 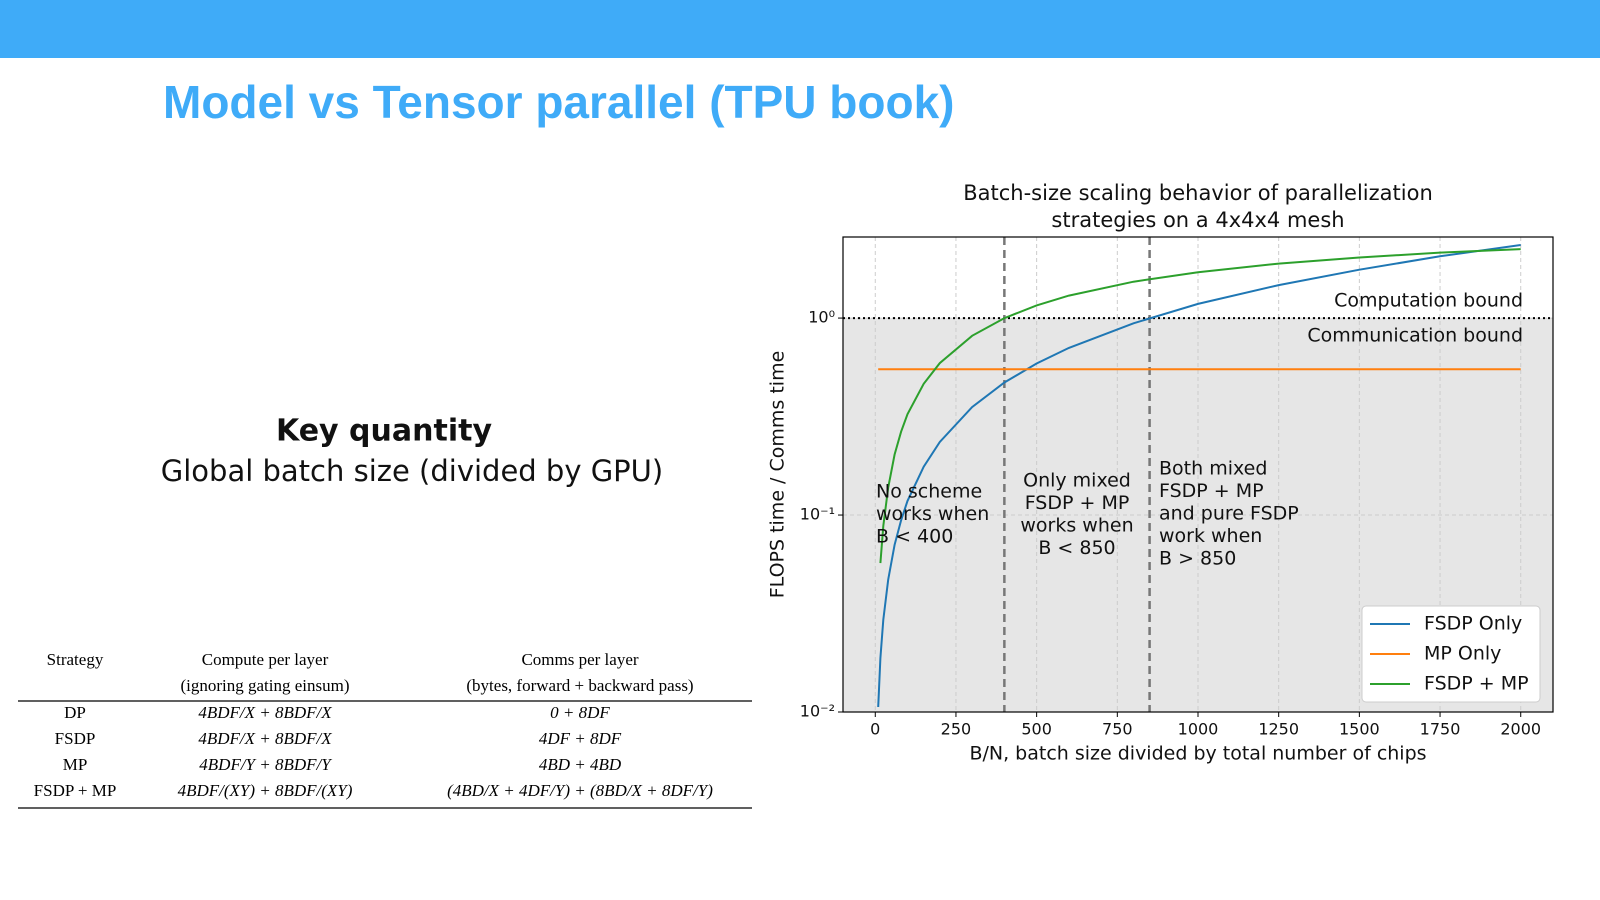 What do you see at coordinates (1229, 514) in the screenshot?
I see `annotation: and pure FSDP` at bounding box center [1229, 514].